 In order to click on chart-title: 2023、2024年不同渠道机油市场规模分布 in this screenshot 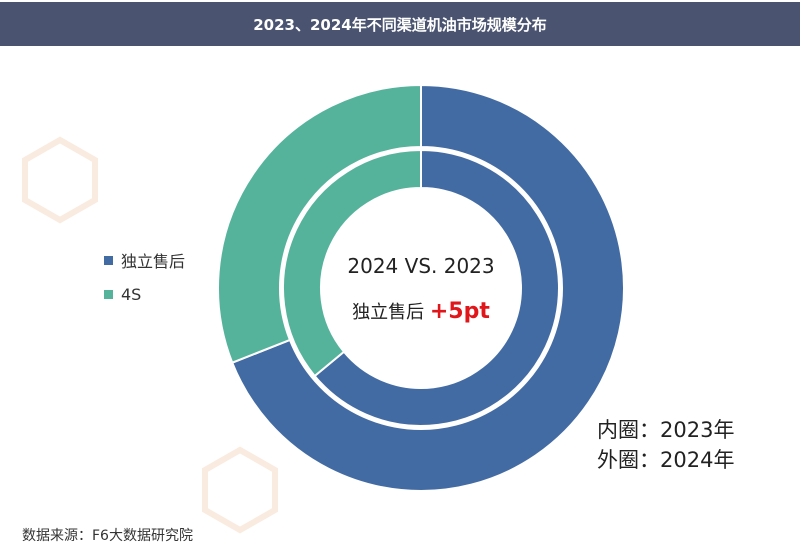, I will do `click(400, 24)`.